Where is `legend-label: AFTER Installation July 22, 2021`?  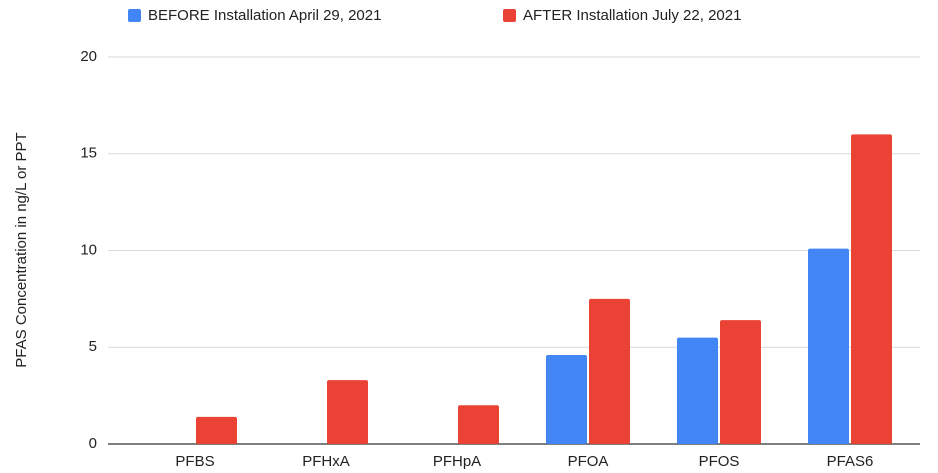
legend-label: AFTER Installation July 22, 2021 is located at coordinates (632, 15).